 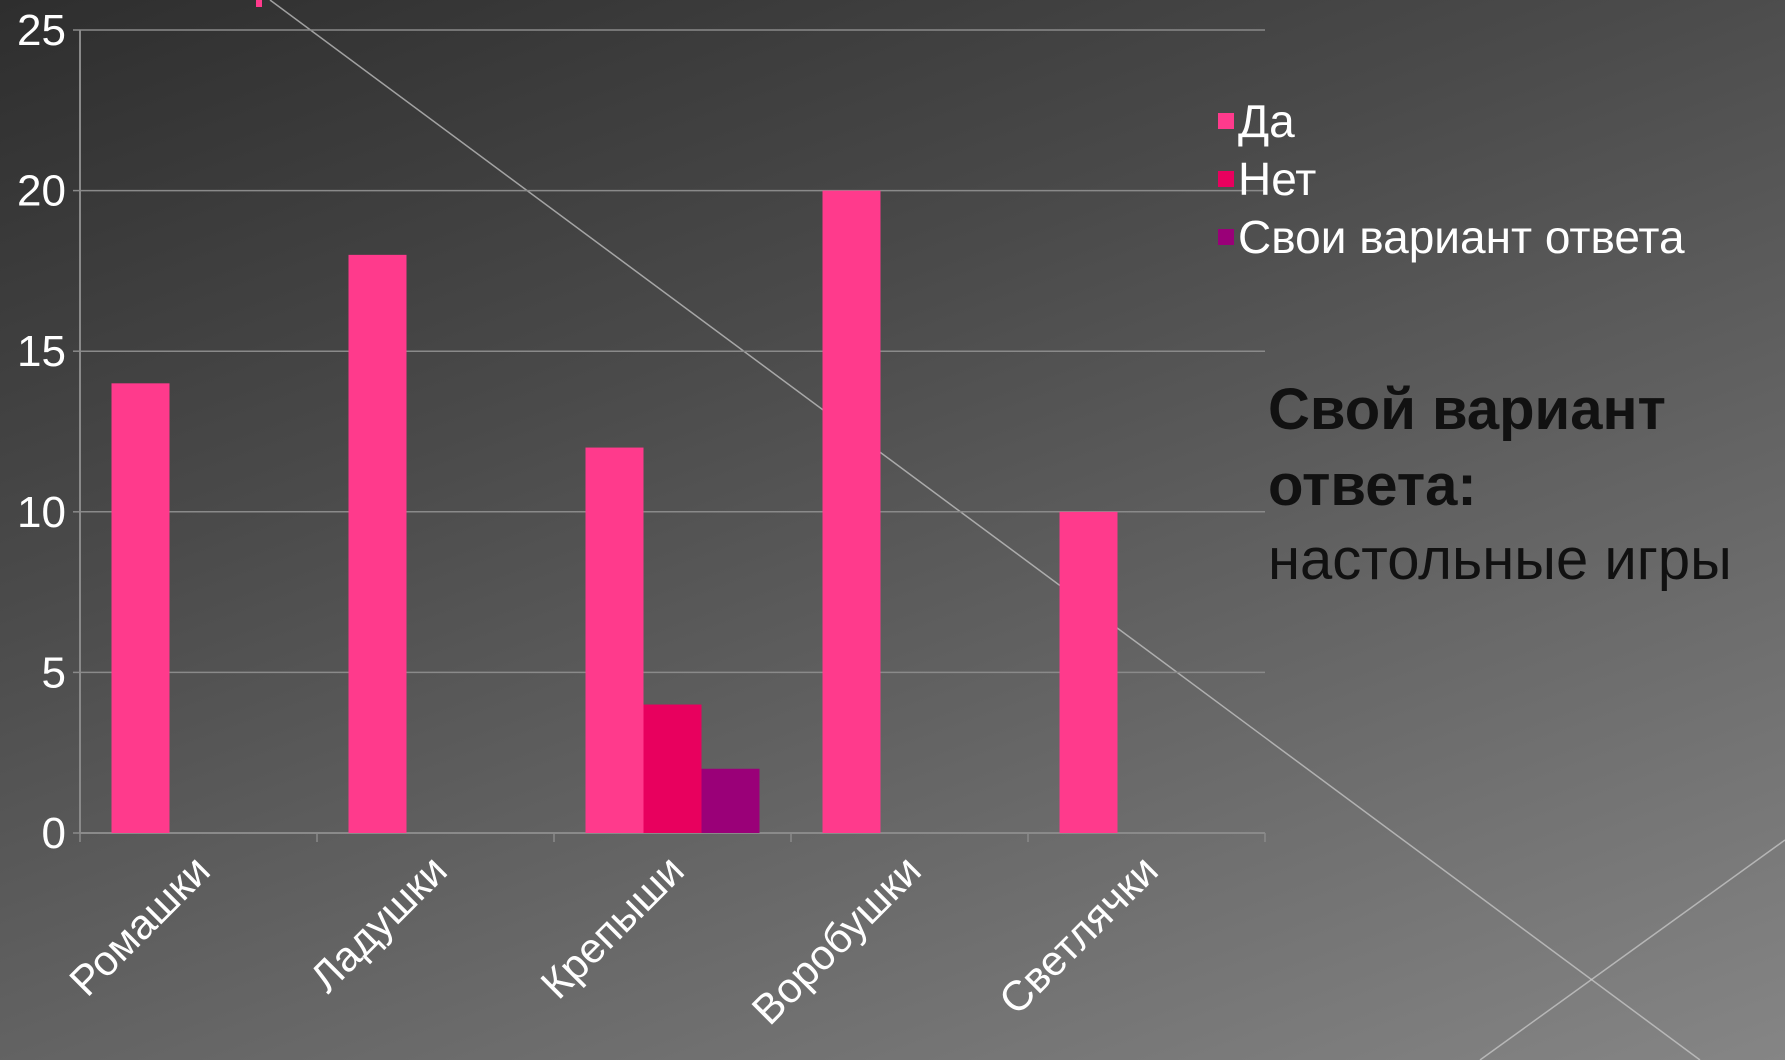 What do you see at coordinates (1467, 447) in the screenshot?
I see `note-title: Свой вариант ответа:` at bounding box center [1467, 447].